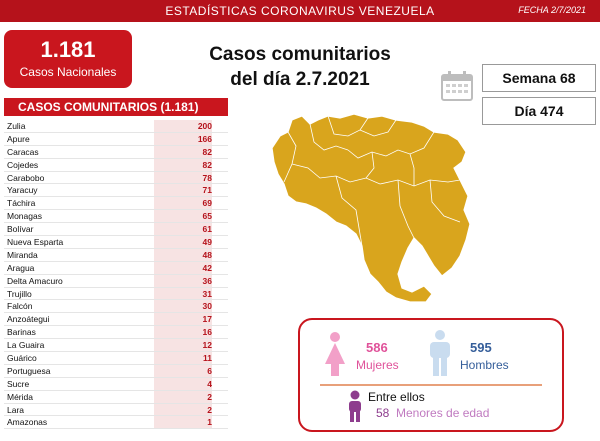 The height and width of the screenshot is (441, 600). What do you see at coordinates (207, 293) in the screenshot?
I see `state-case-count: 31` at bounding box center [207, 293].